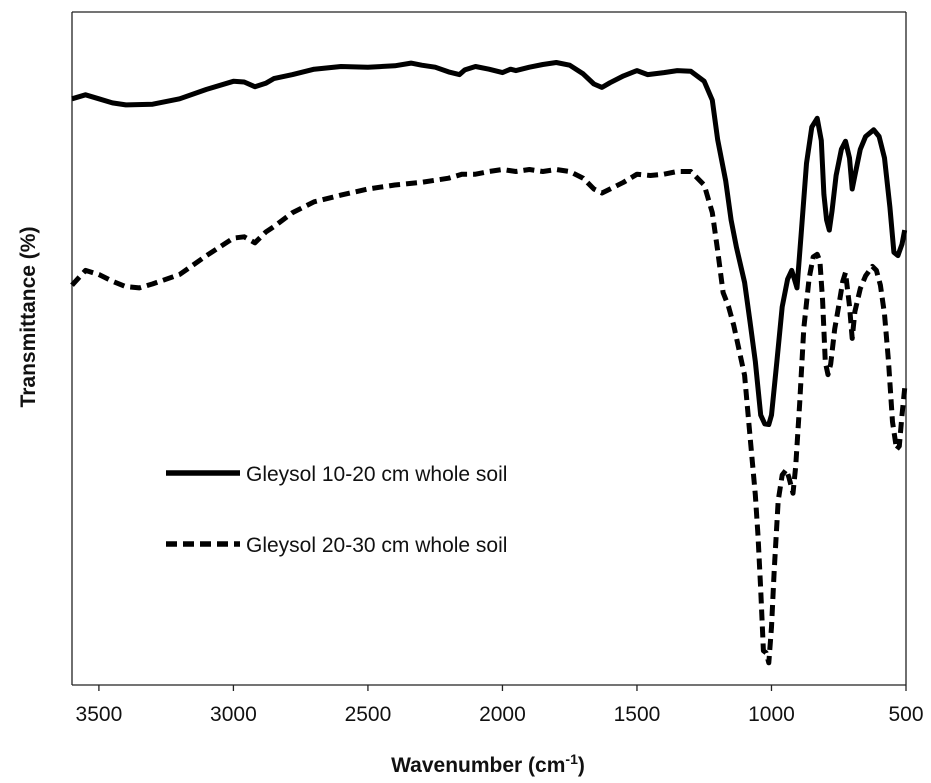  Describe the element at coordinates (28, 317) in the screenshot. I see `y-axis-title: Transmittance (%)` at that location.